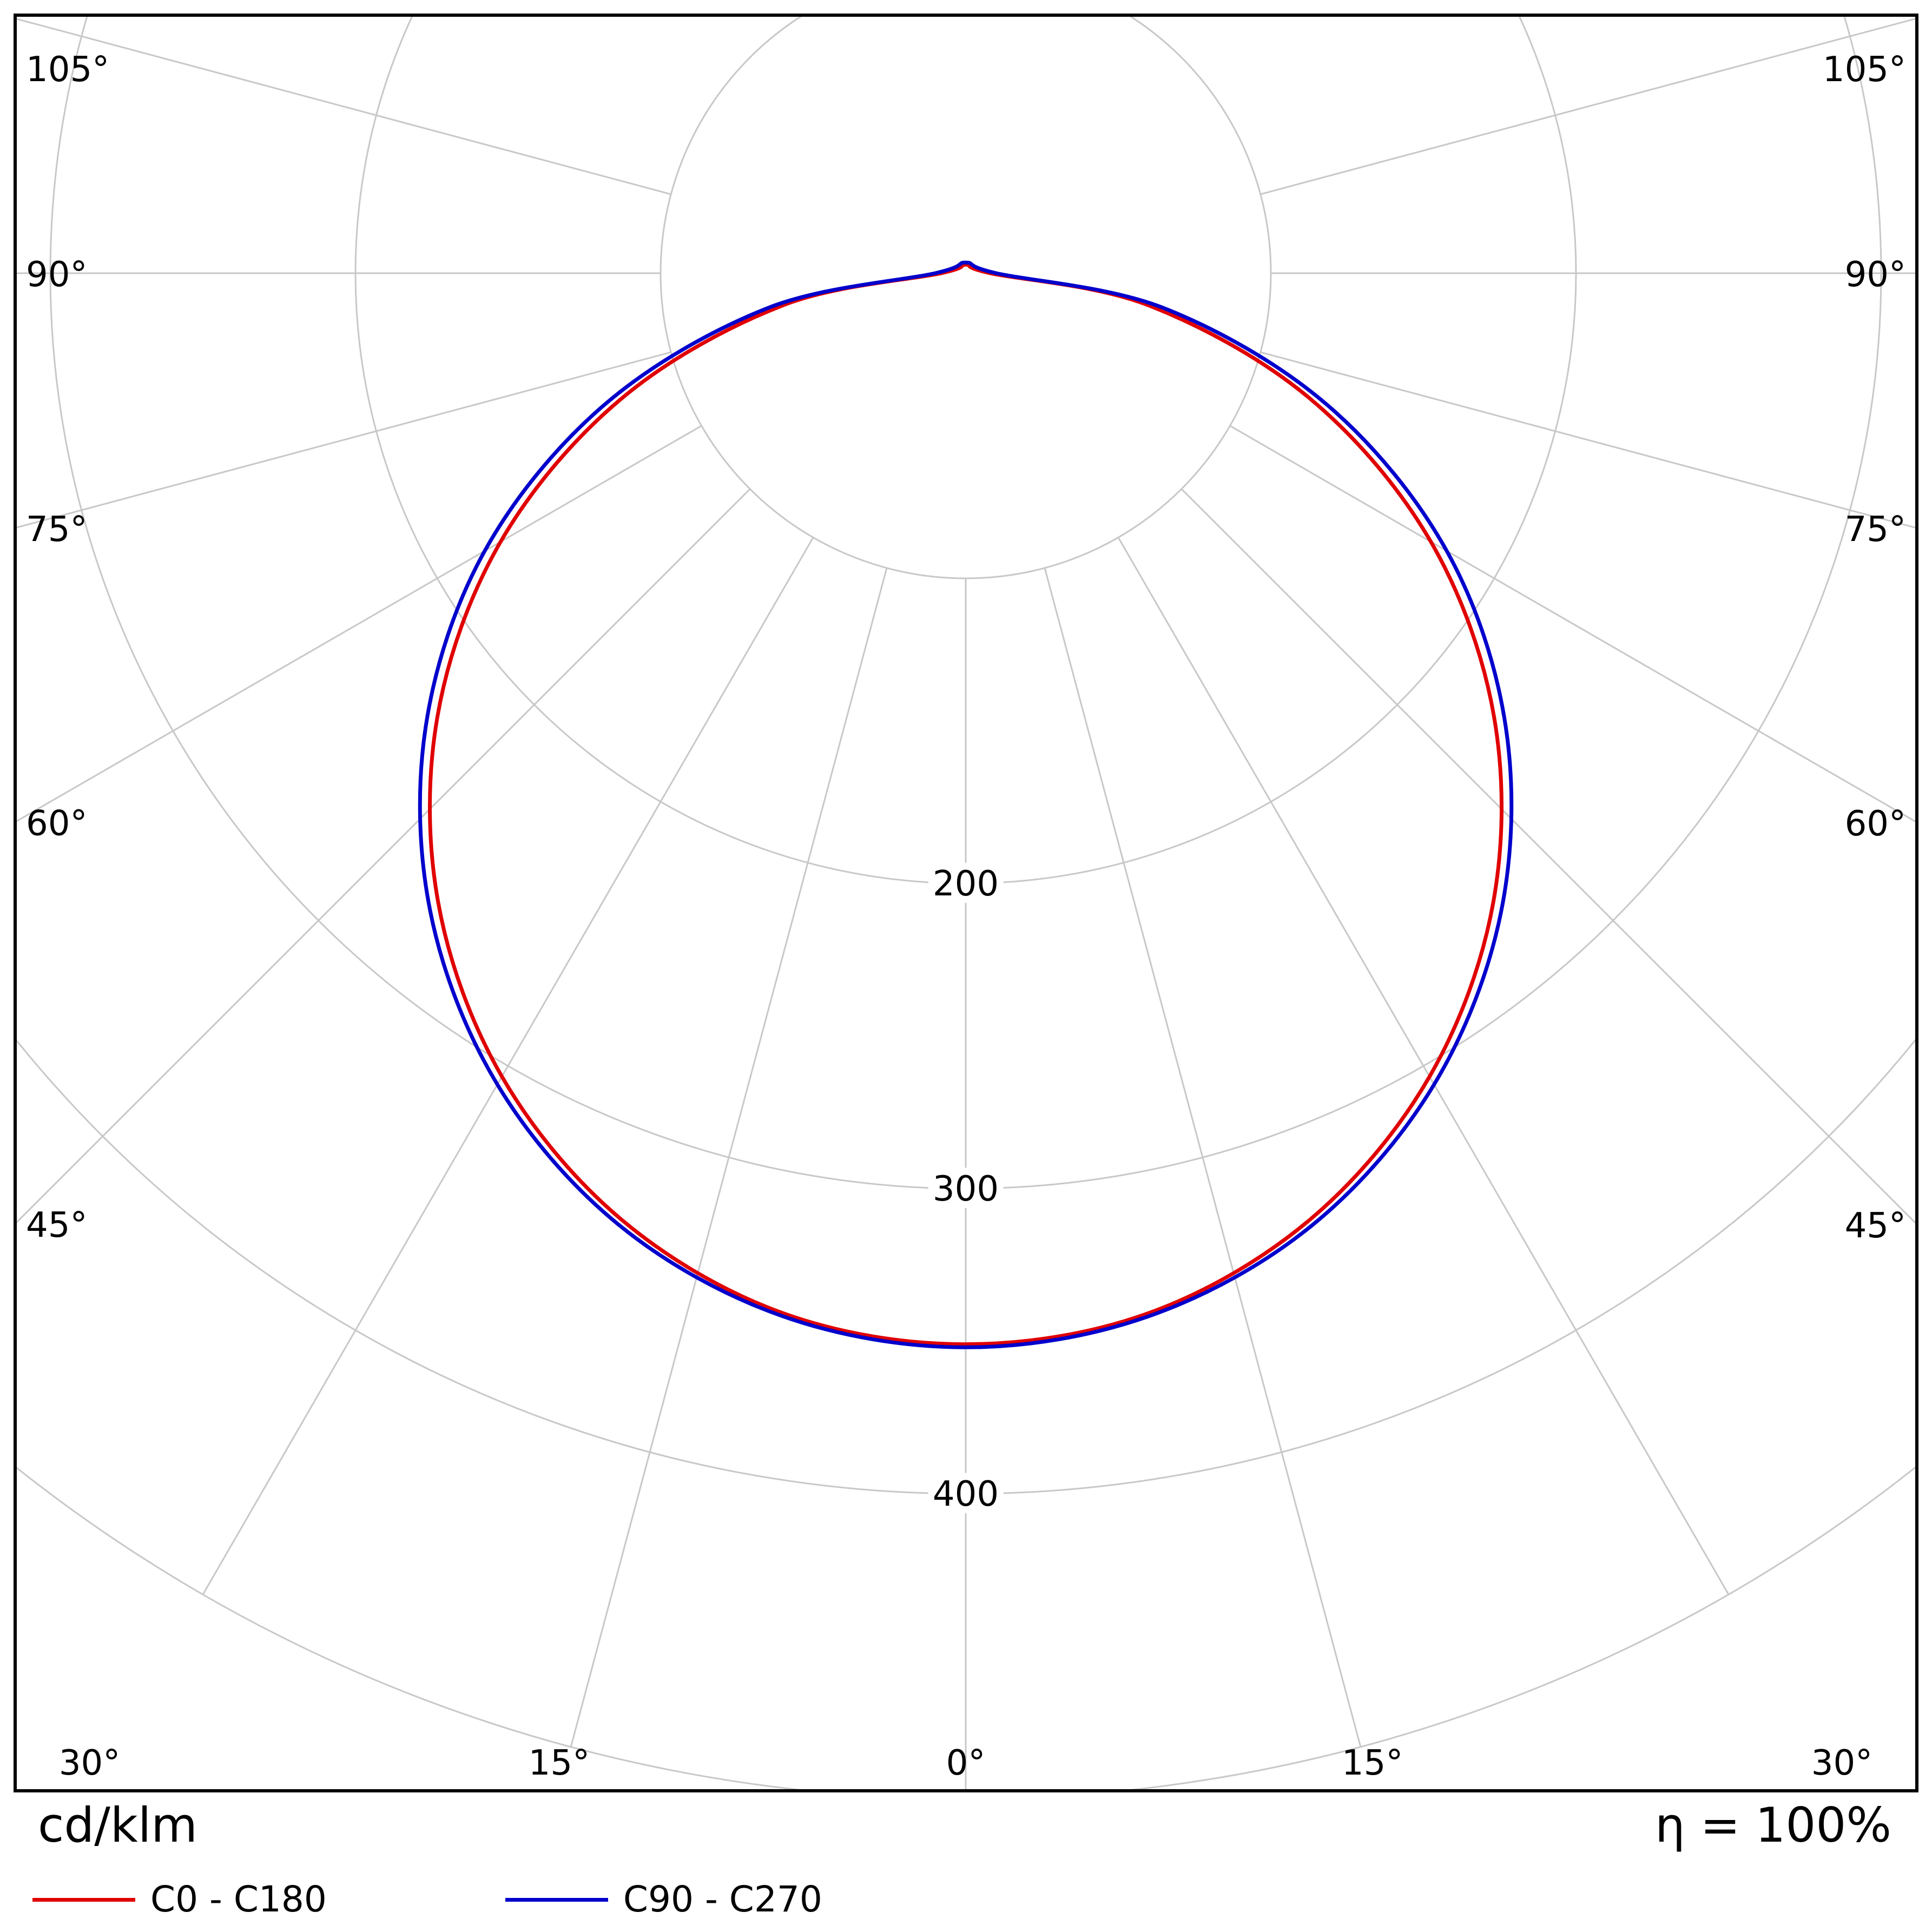 This screenshot has height=1932, width=1932. Describe the element at coordinates (966, 1494) in the screenshot. I see `radial-tick-label: 400` at that location.